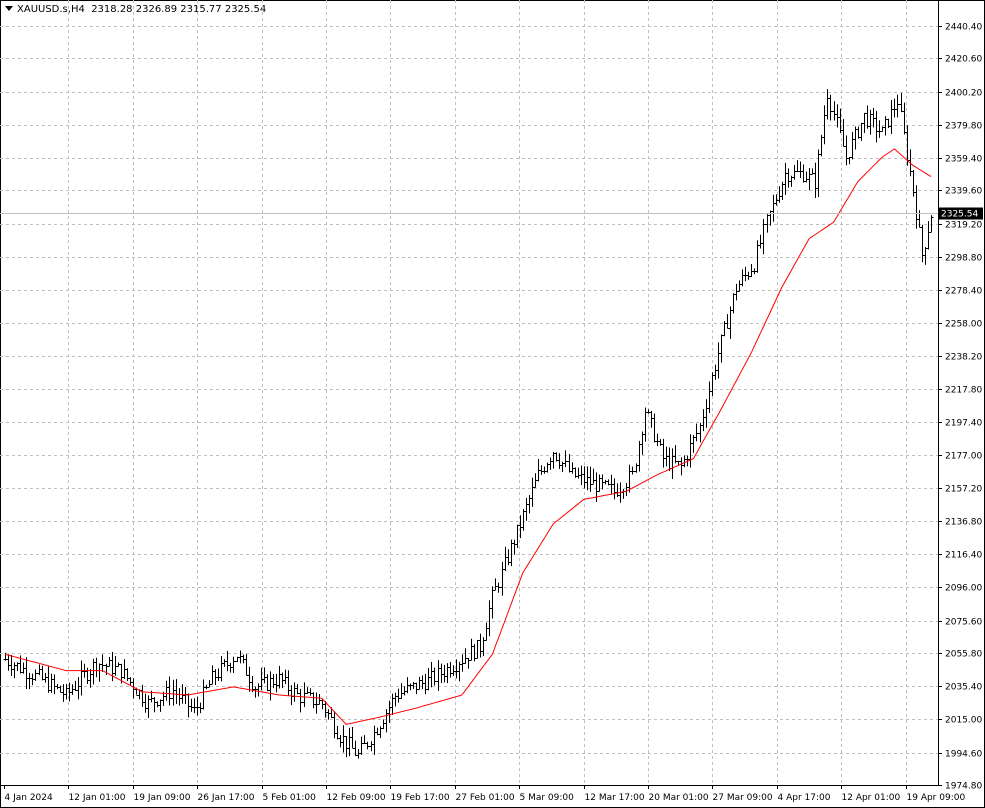 This screenshot has width=985, height=808. I want to click on close-value: 2325.54, so click(245, 9).